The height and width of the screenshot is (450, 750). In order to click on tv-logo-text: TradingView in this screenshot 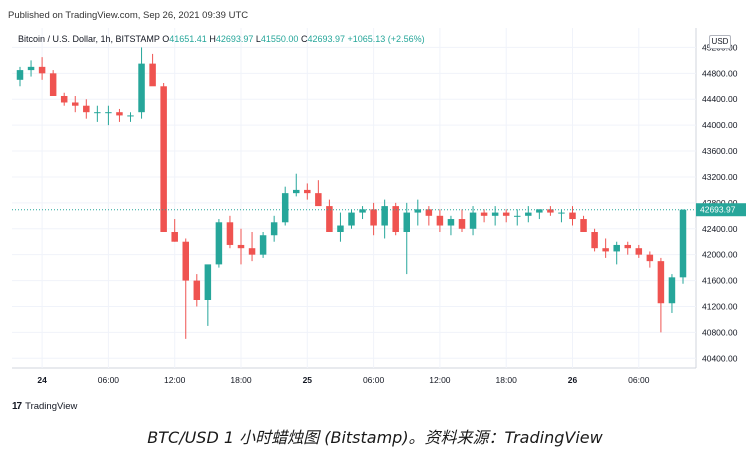, I will do `click(51, 406)`.